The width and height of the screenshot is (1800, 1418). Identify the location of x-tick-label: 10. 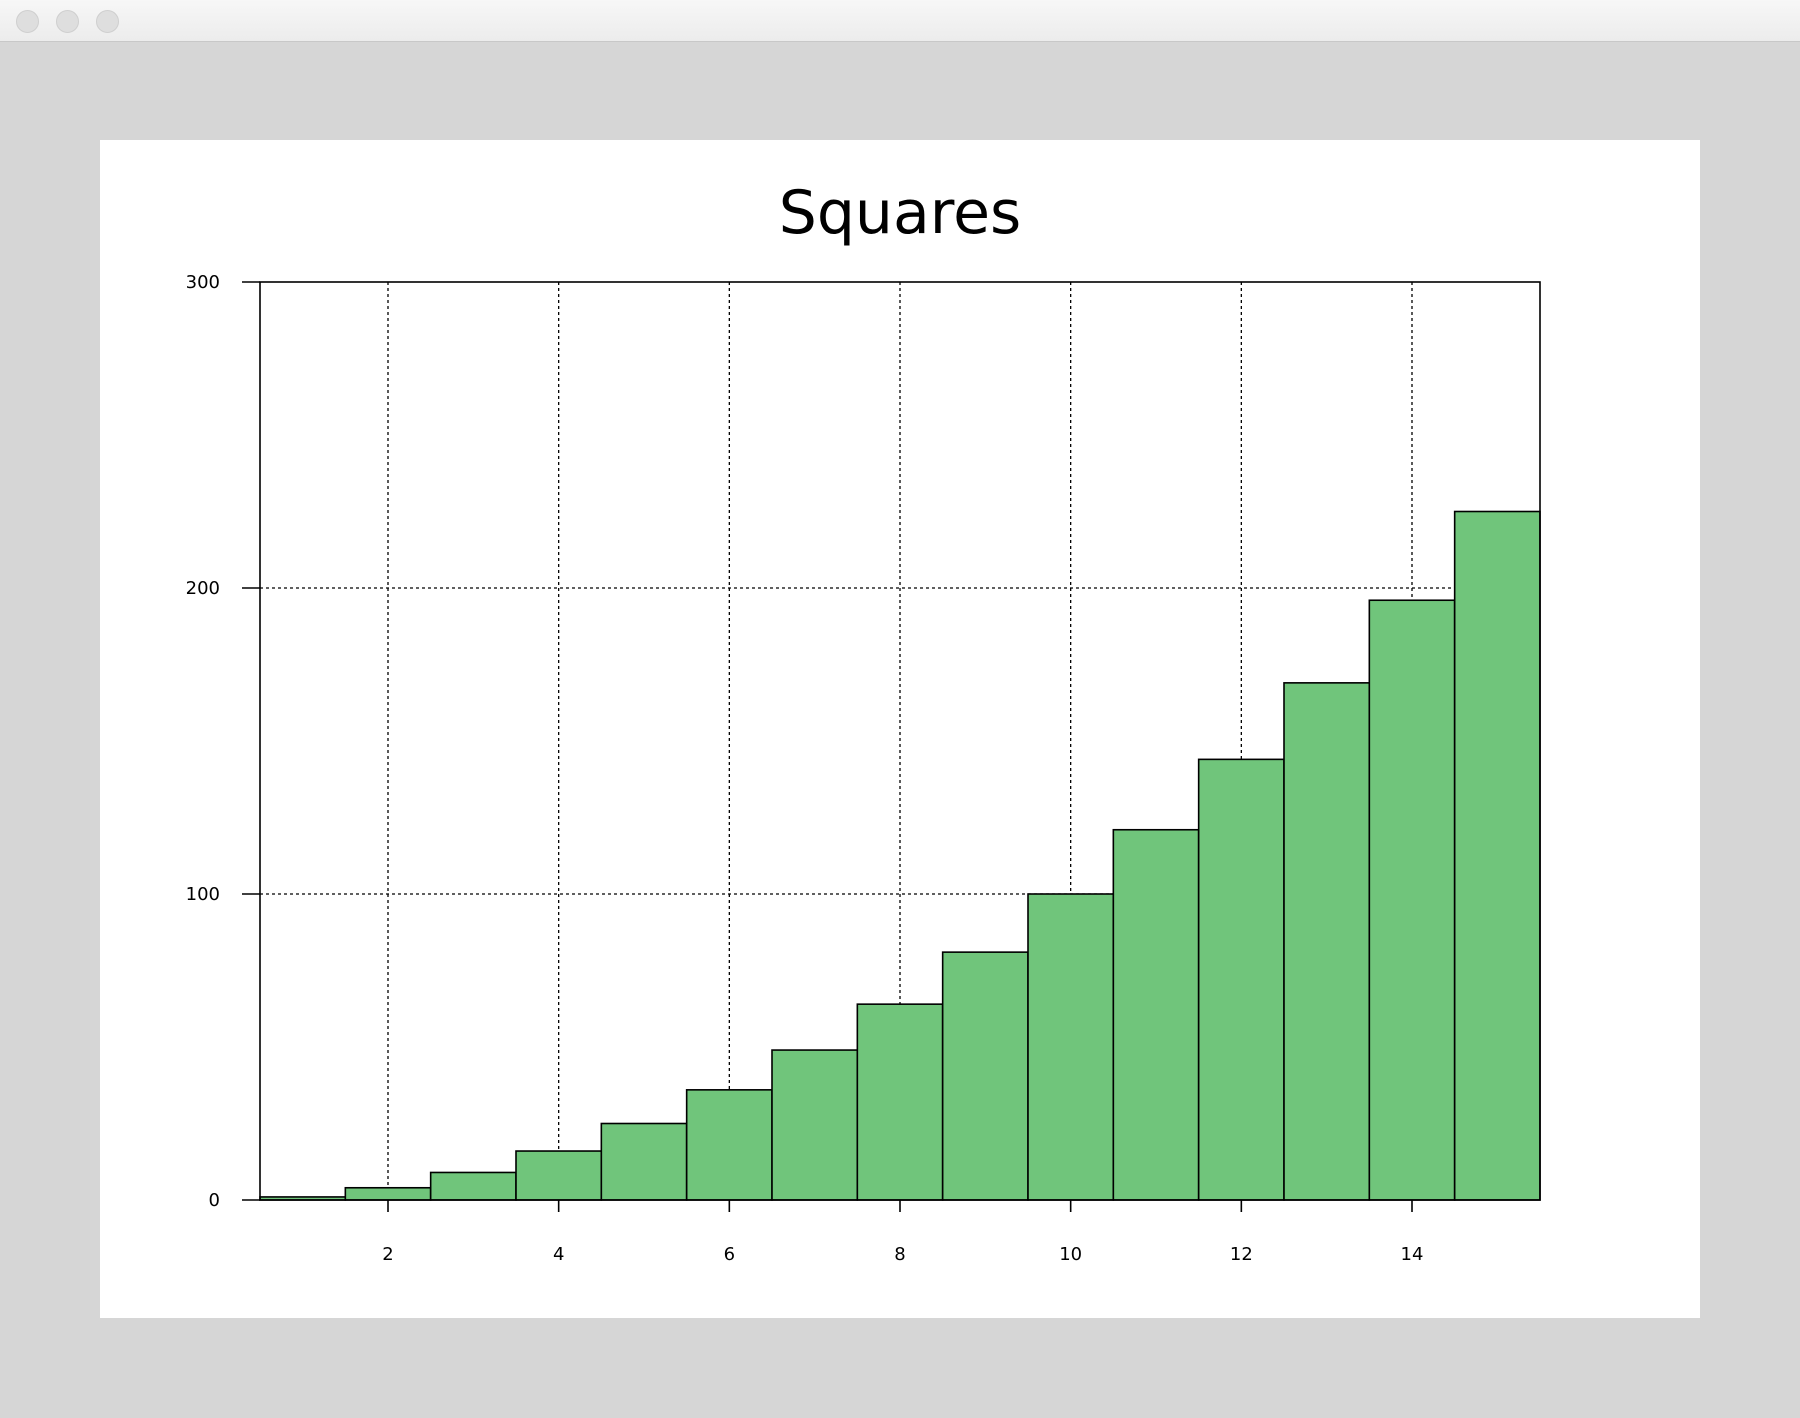
(1070, 1254).